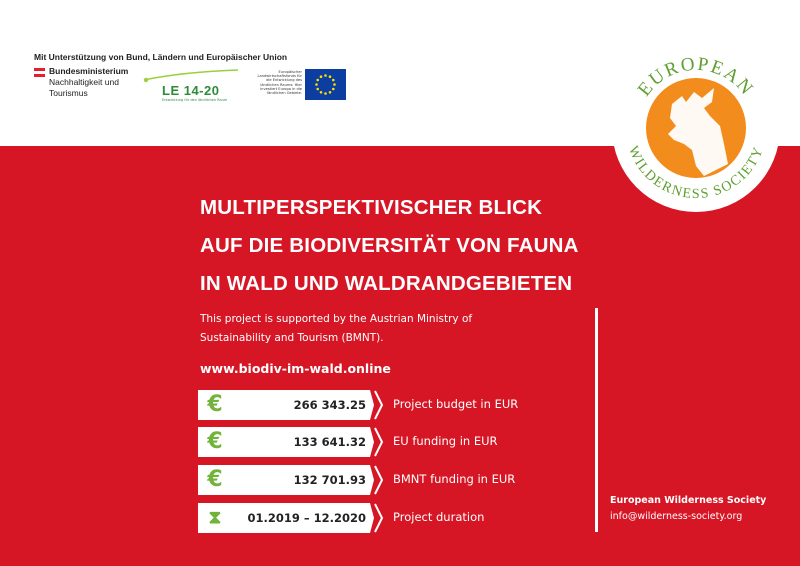  Describe the element at coordinates (445, 441) in the screenshot. I see `fact-label: EU funding in EUR` at that location.